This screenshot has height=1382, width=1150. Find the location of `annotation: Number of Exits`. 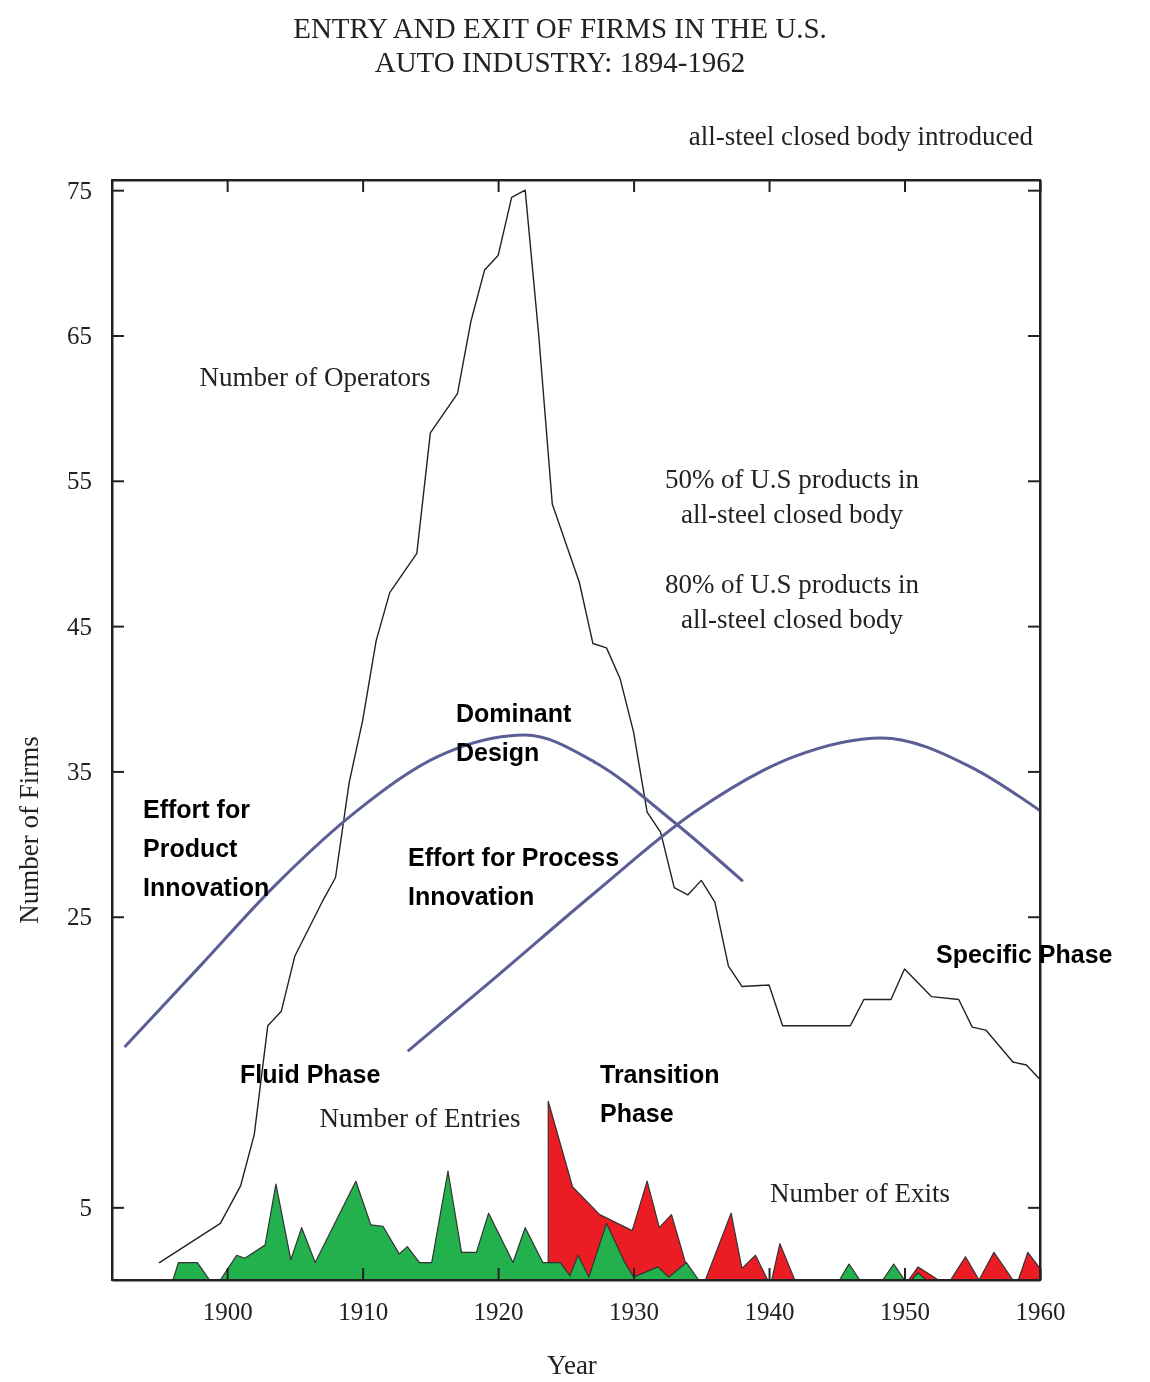

annotation: Number of Exits is located at coordinates (860, 1193).